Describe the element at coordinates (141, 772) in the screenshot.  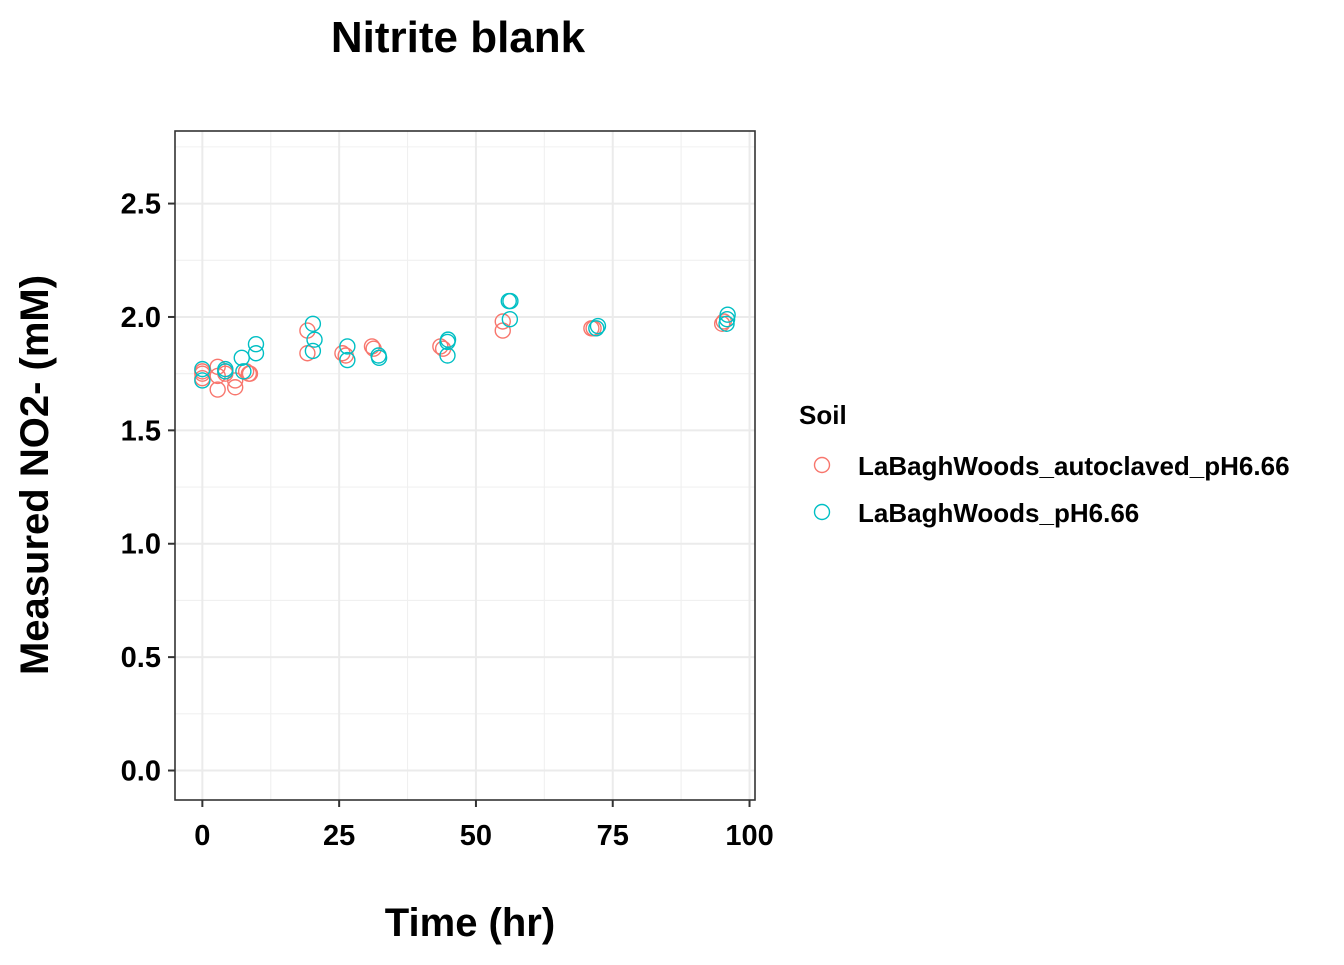
I see `y-tick-label: 0.0` at that location.